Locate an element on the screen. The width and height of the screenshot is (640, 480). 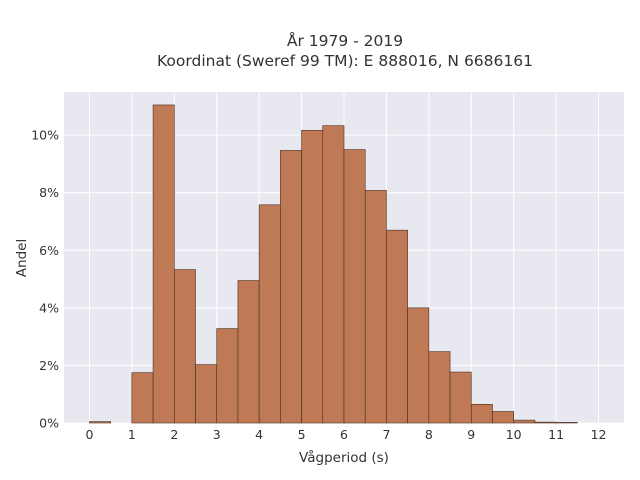
x-tick-label: 1 is located at coordinates (132, 434).